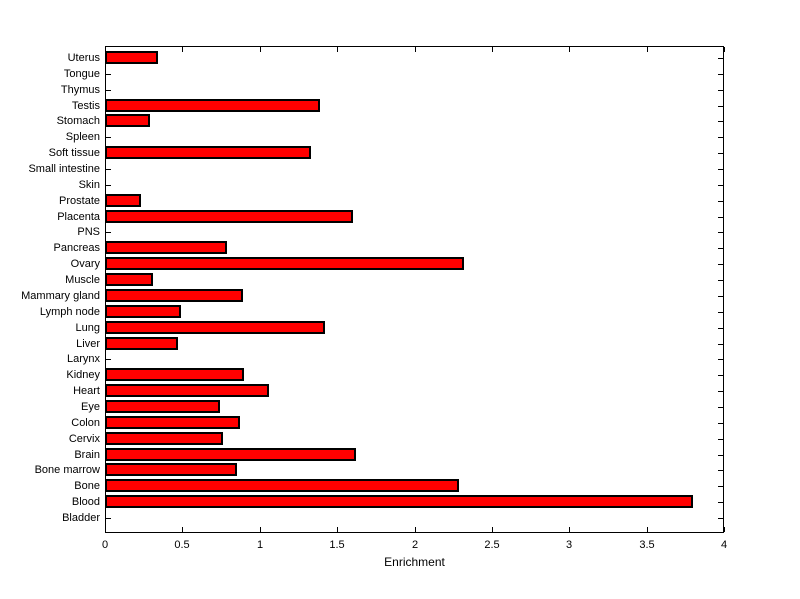 This screenshot has width=800, height=599. Describe the element at coordinates (83, 375) in the screenshot. I see `y-axis-category-label: Kidney` at that location.